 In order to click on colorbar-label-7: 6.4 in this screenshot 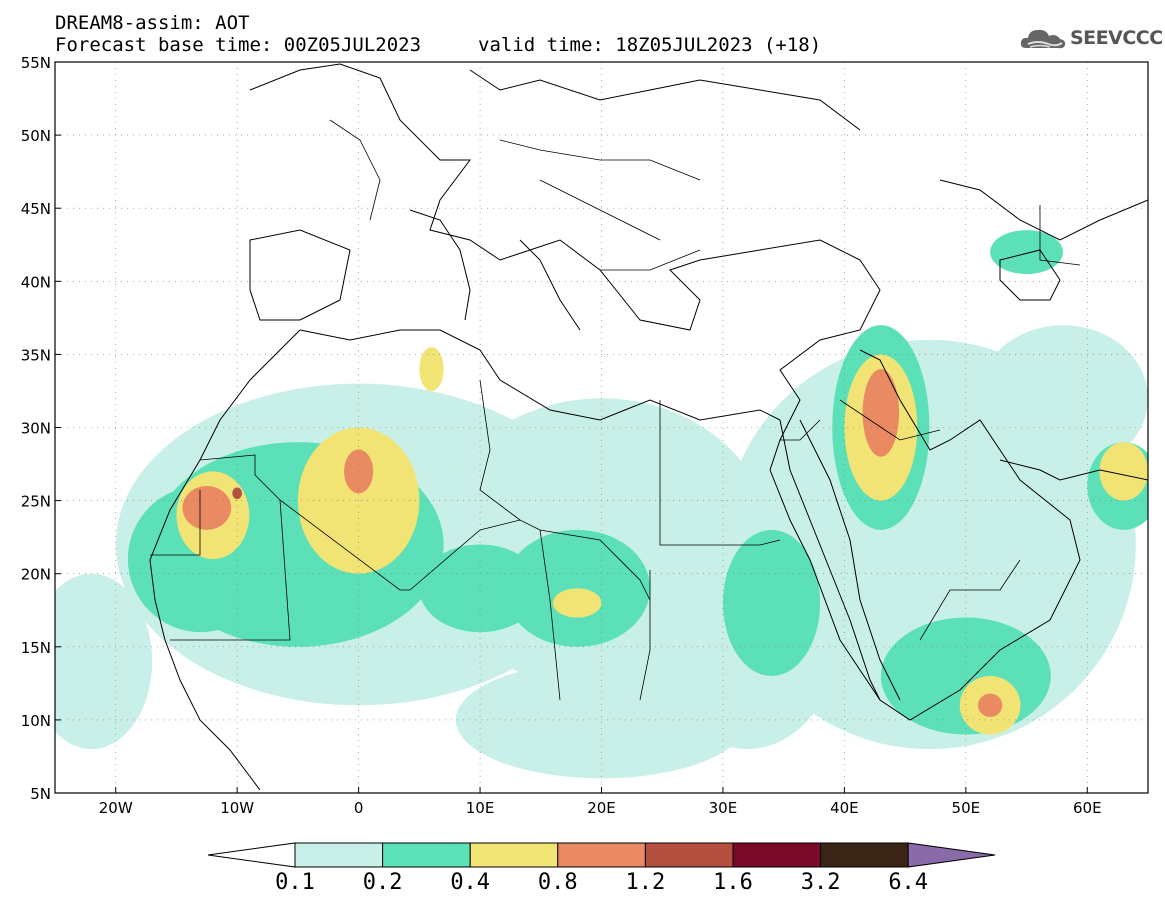, I will do `click(908, 882)`.